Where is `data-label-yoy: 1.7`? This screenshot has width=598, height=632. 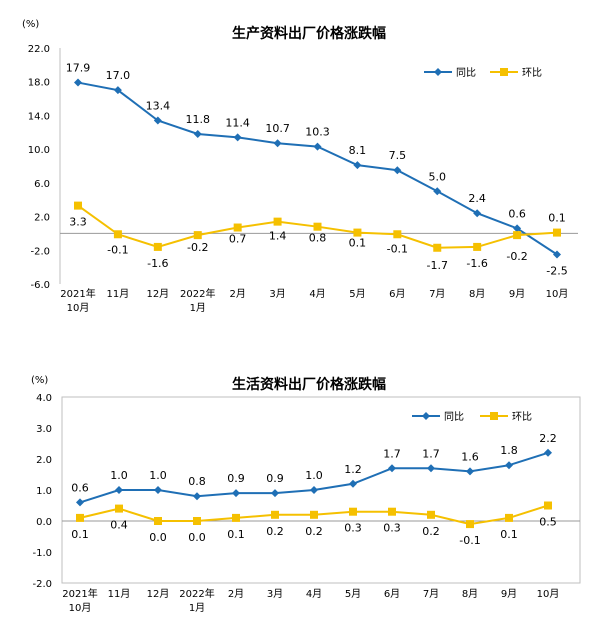
data-label-yoy: 1.7 is located at coordinates (431, 453).